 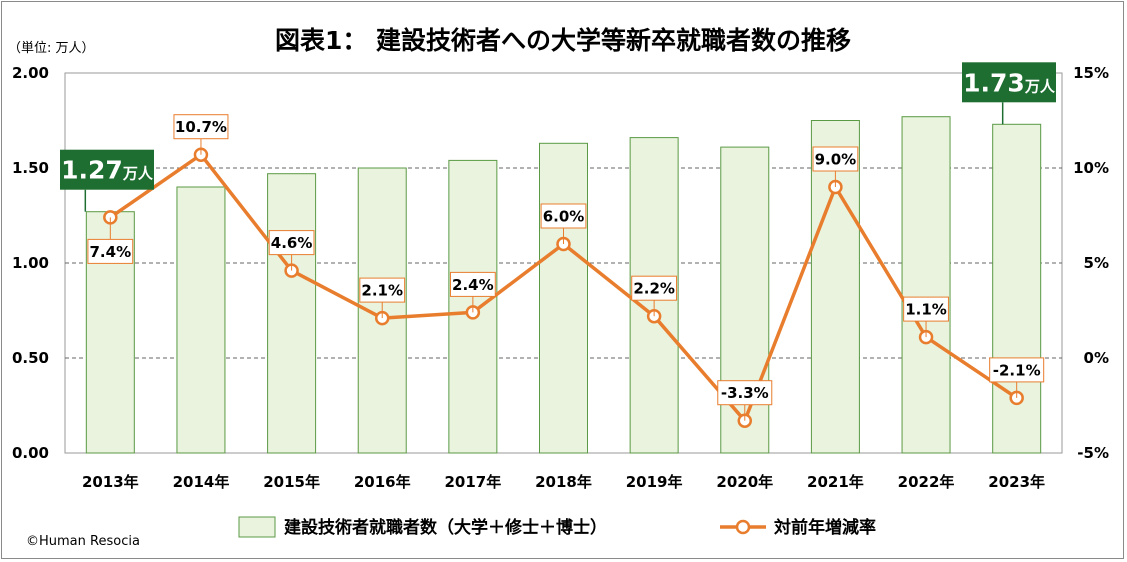 I want to click on data-label: 2.2%, so click(x=654, y=289).